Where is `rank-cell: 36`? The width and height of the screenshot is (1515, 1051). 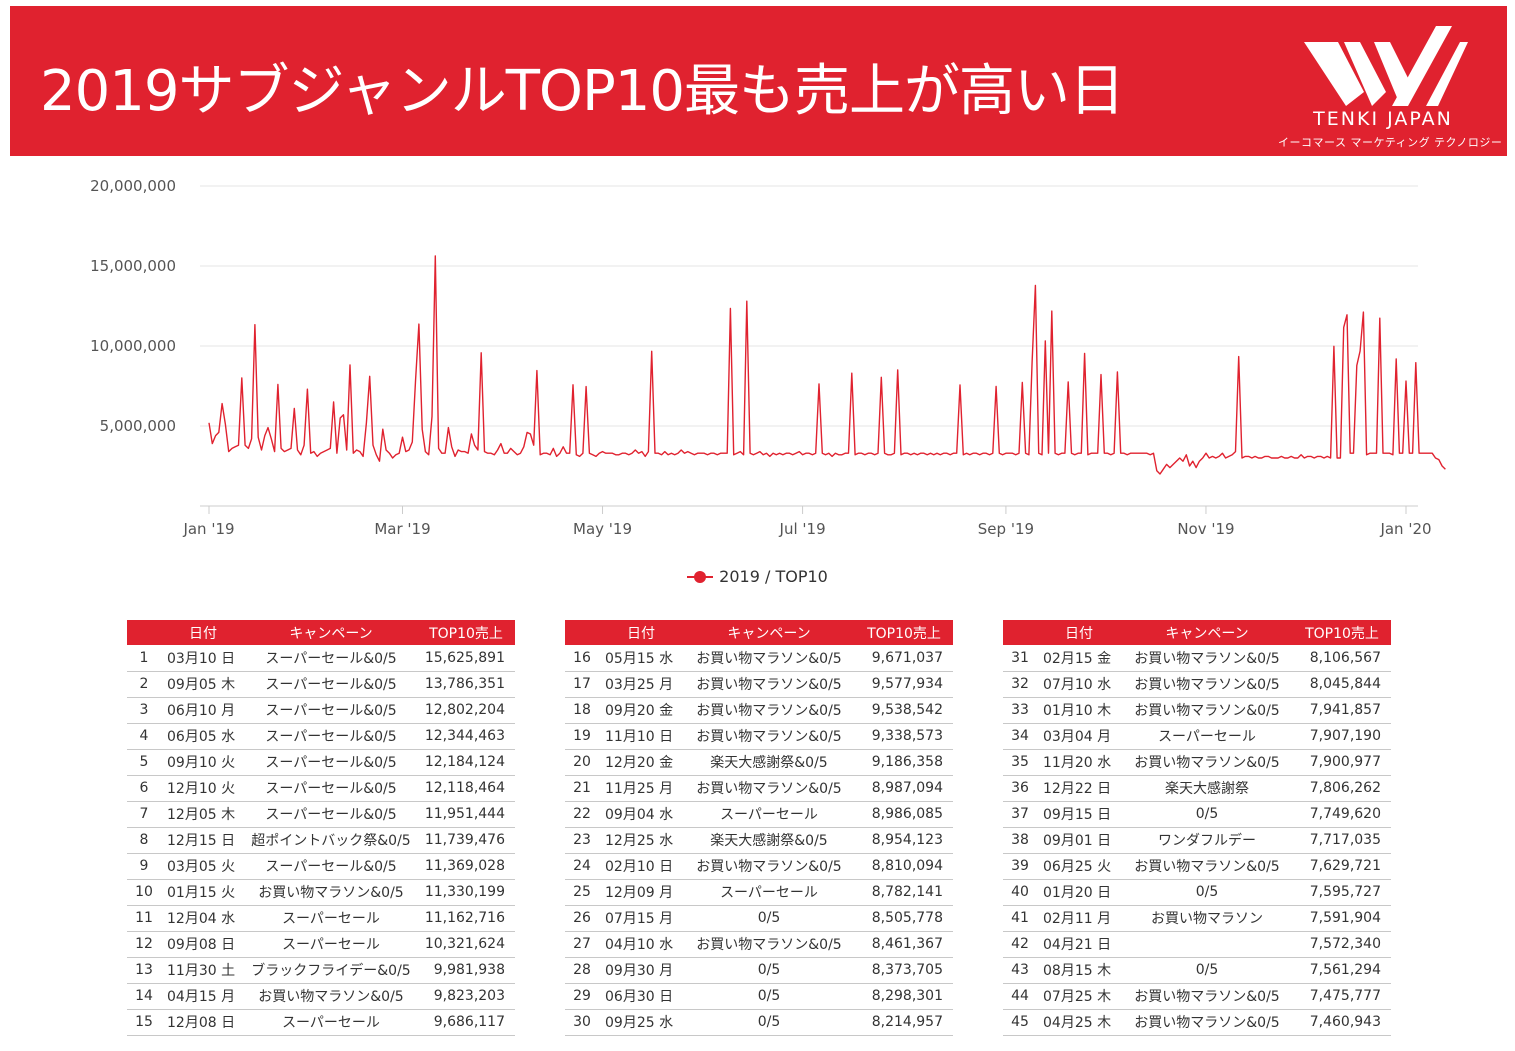 rank-cell: 36 is located at coordinates (1020, 788).